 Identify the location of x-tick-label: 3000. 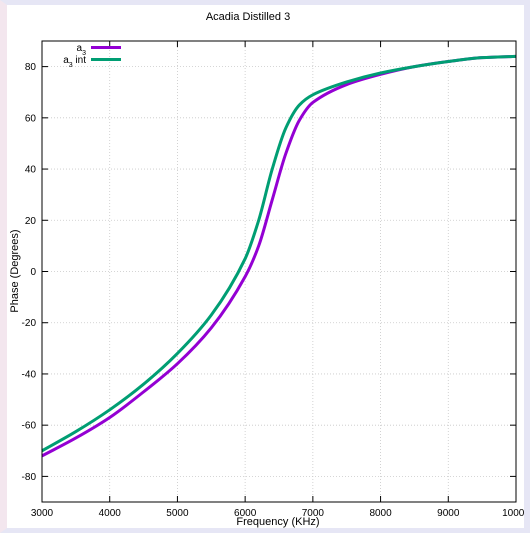
(42, 513).